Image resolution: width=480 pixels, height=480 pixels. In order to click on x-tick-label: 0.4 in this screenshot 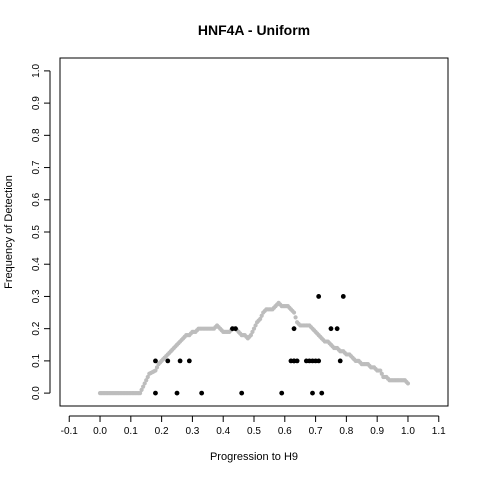, I will do `click(223, 431)`.